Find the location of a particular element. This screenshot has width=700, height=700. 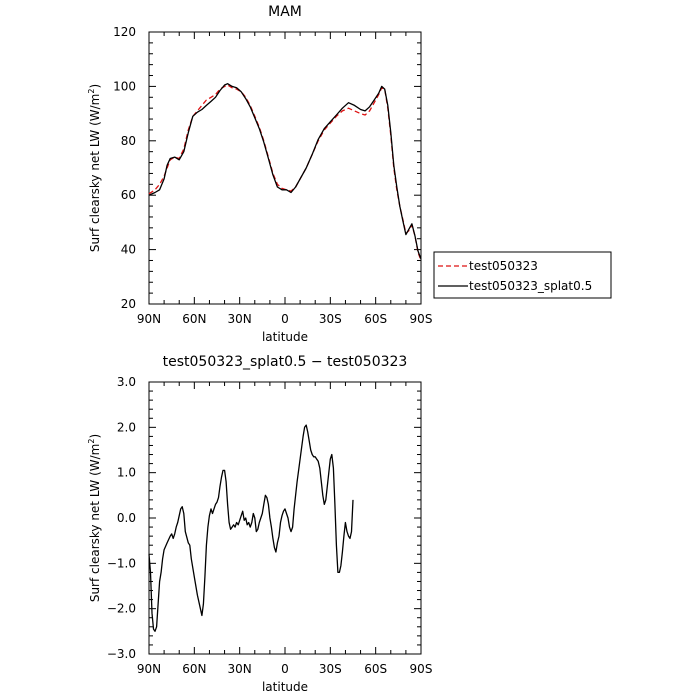

y-tick-label: 1.0 is located at coordinates (126, 473).